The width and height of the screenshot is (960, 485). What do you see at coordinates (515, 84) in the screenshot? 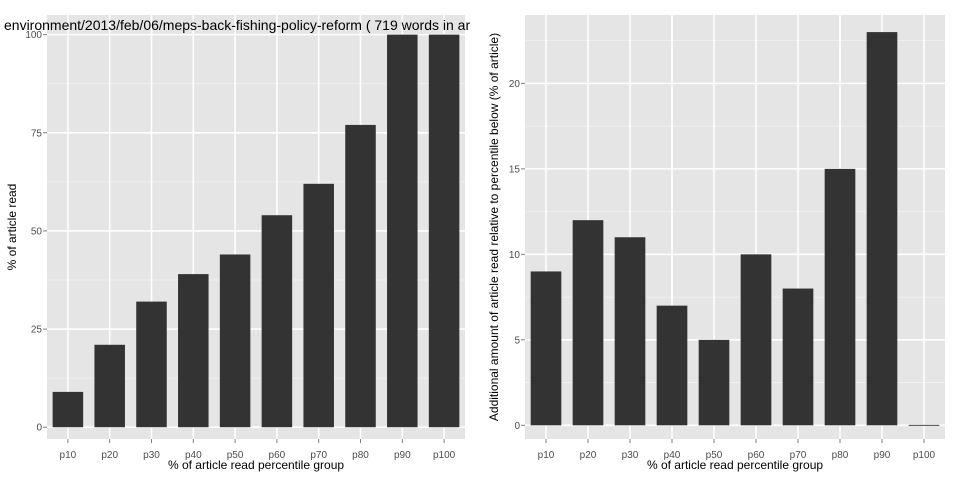
I see `y-tick-label: 20` at bounding box center [515, 84].